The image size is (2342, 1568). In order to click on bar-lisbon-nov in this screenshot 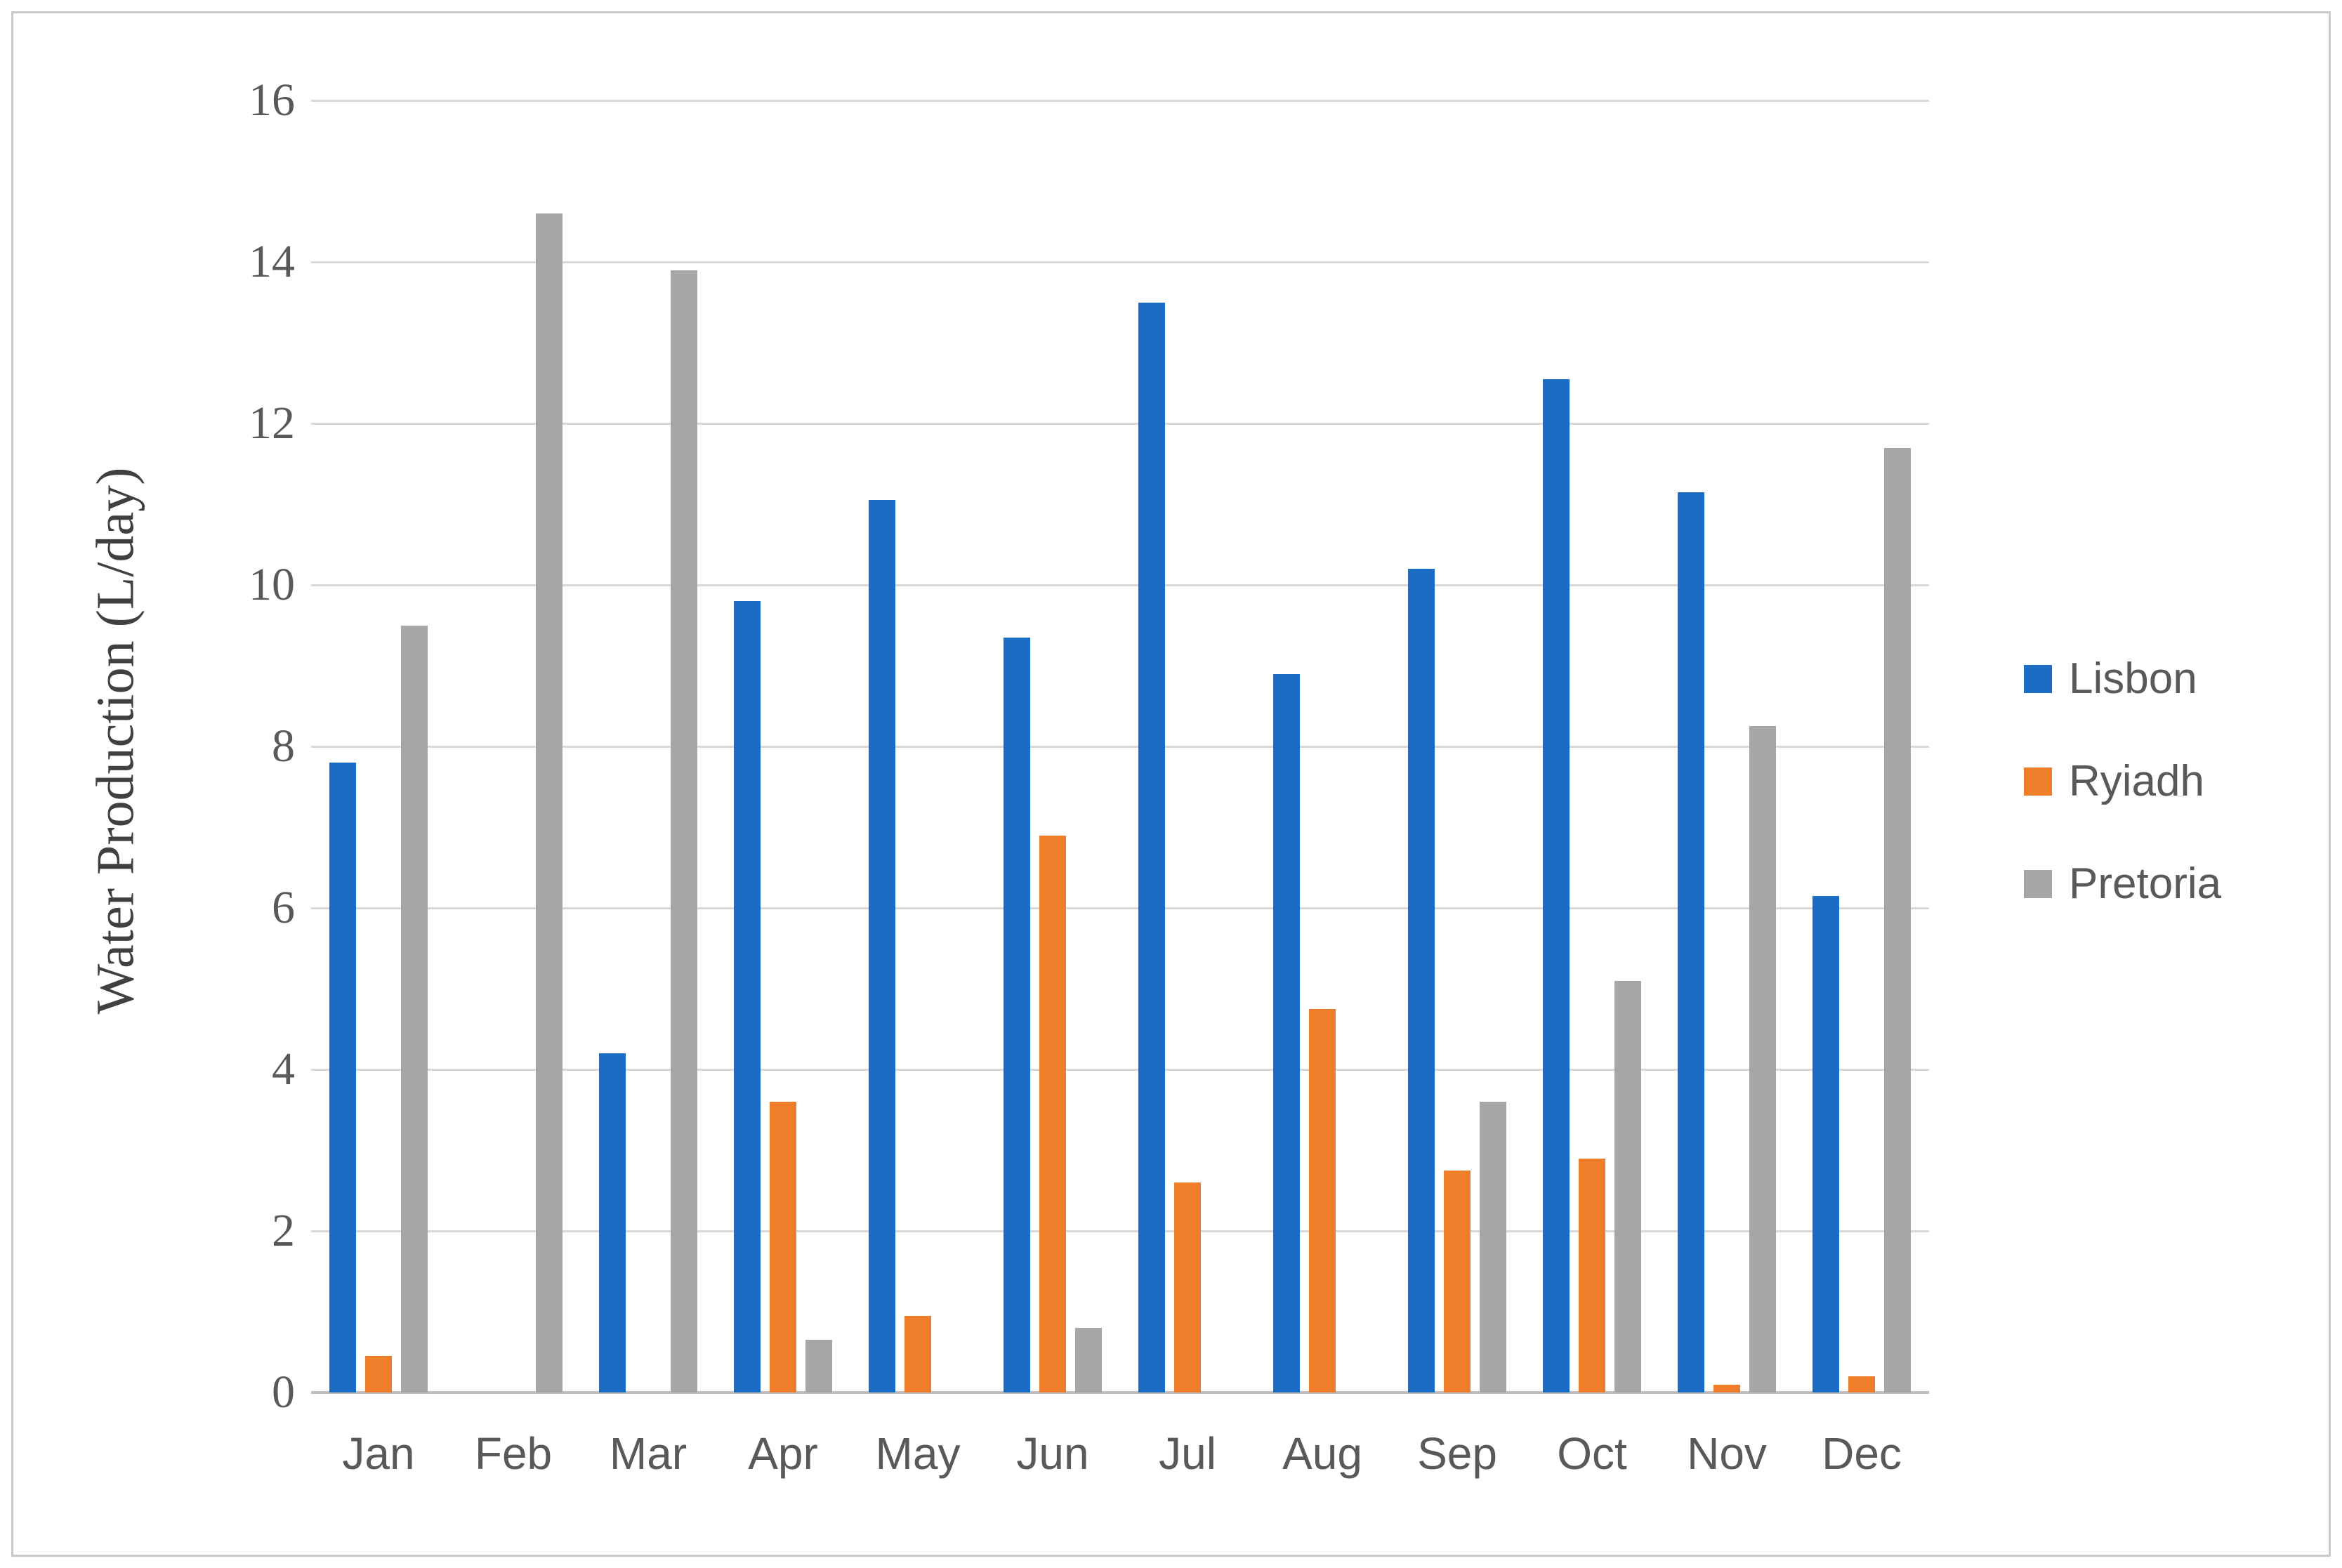, I will do `click(1691, 942)`.